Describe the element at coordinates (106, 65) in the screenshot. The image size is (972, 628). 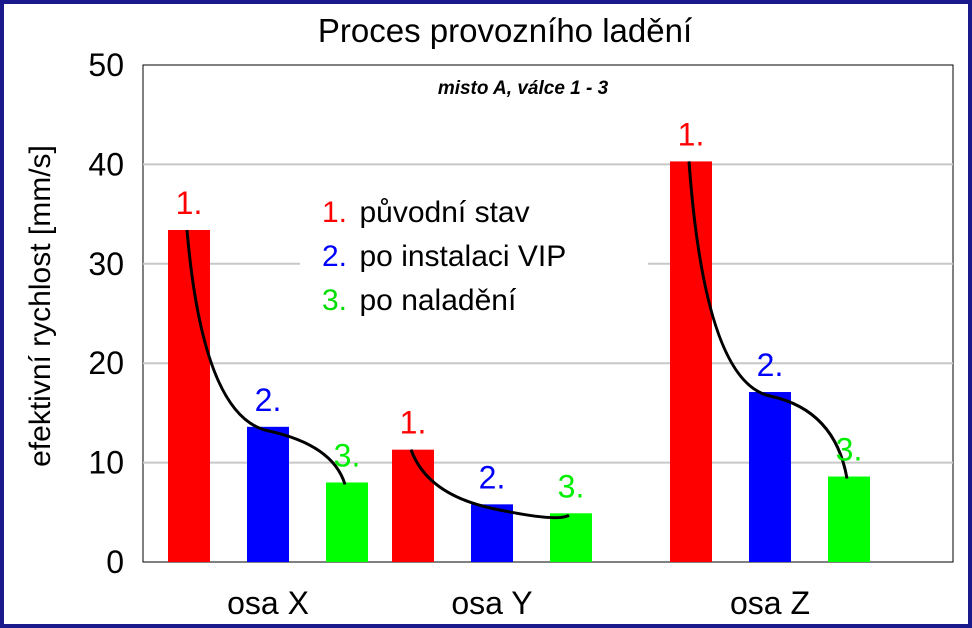
I see `y-tick-label: 50` at that location.